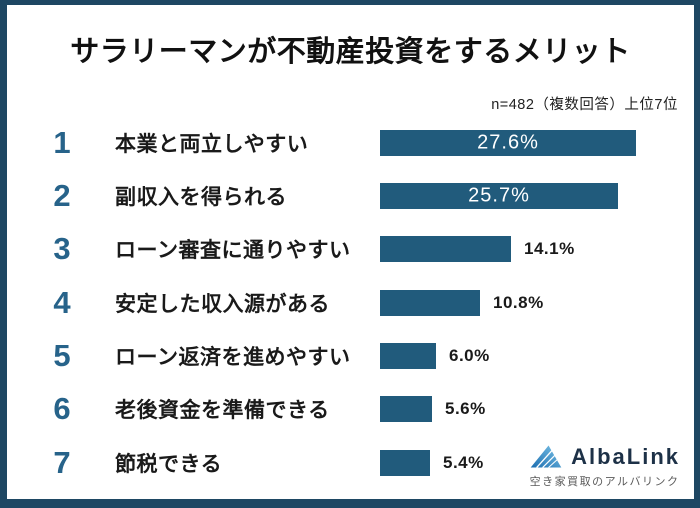  I want to click on category-label: ローン返済を進めやすい, so click(233, 358).